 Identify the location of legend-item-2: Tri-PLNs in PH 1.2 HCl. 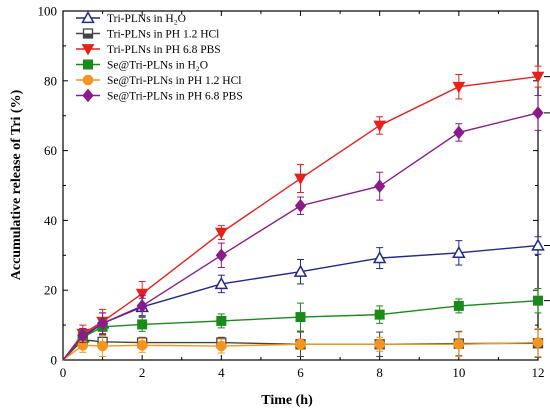
(147, 34).